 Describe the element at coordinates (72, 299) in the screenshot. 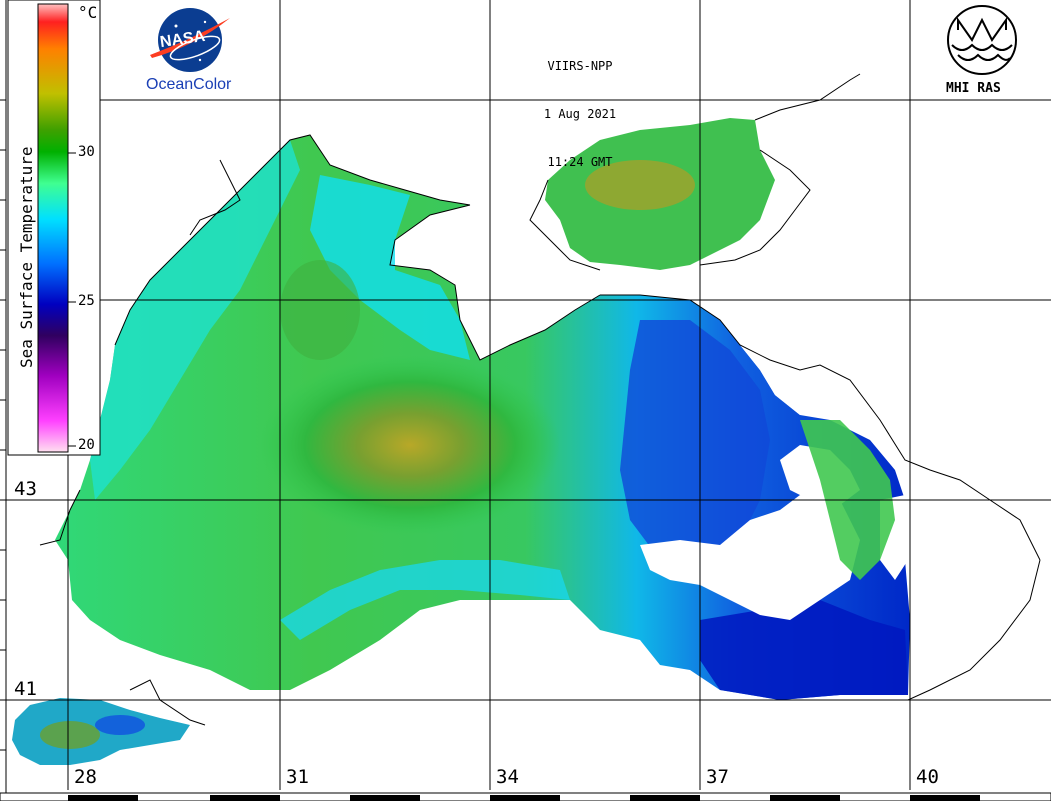

I see `colorbar-ticks` at that location.